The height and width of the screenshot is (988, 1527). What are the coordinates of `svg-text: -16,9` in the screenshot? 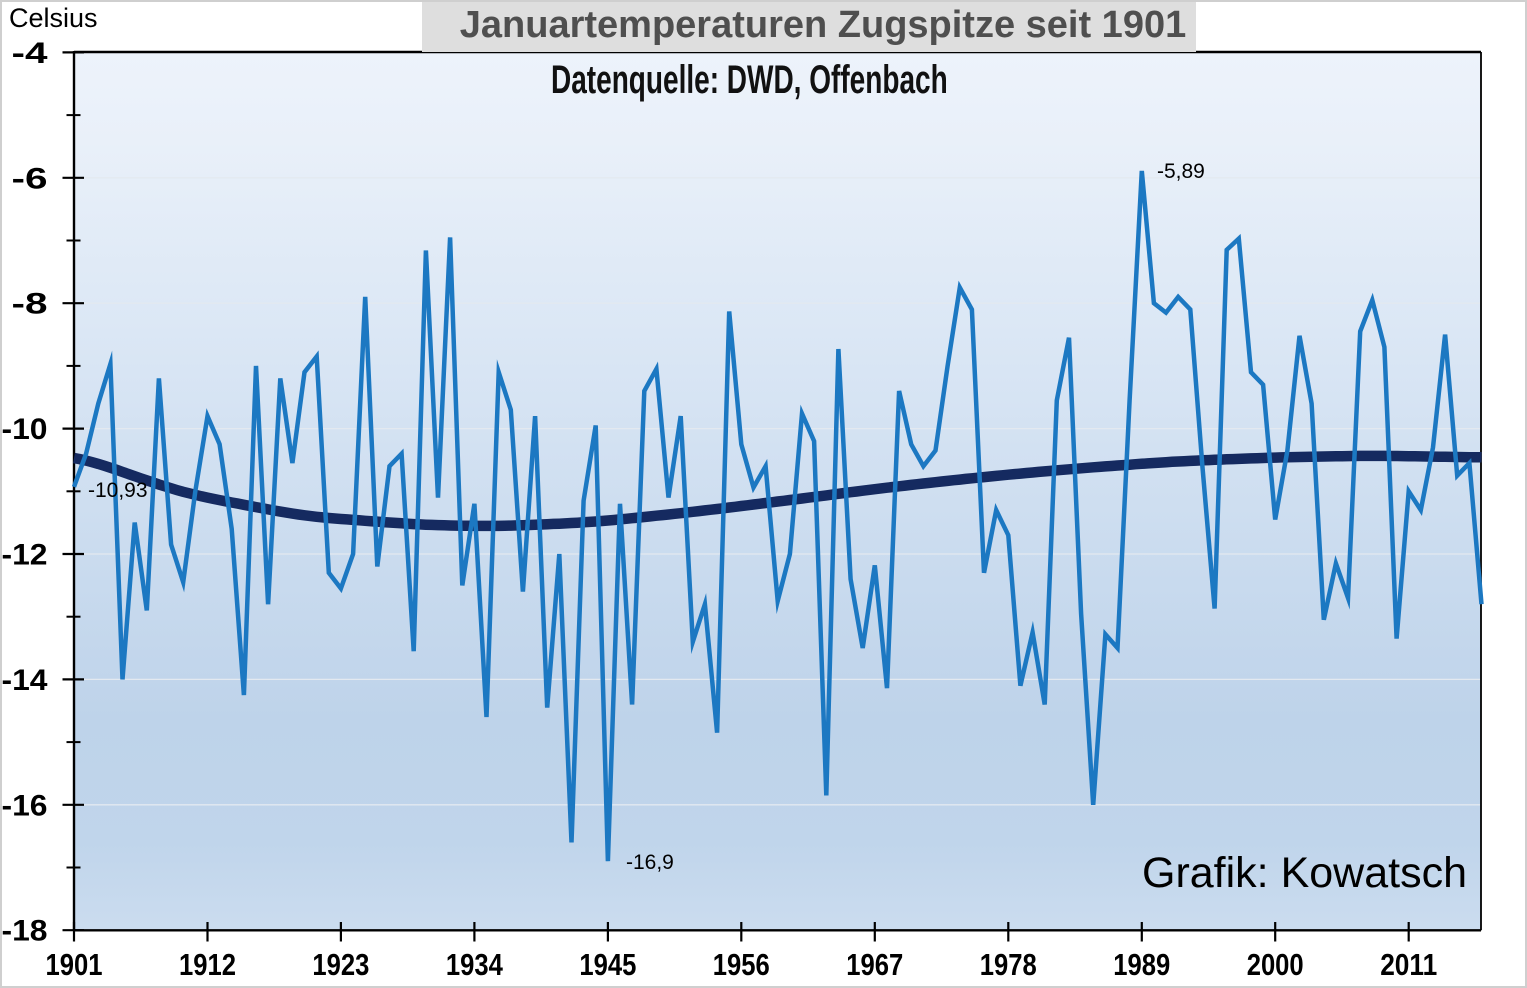 It's located at (650, 862).